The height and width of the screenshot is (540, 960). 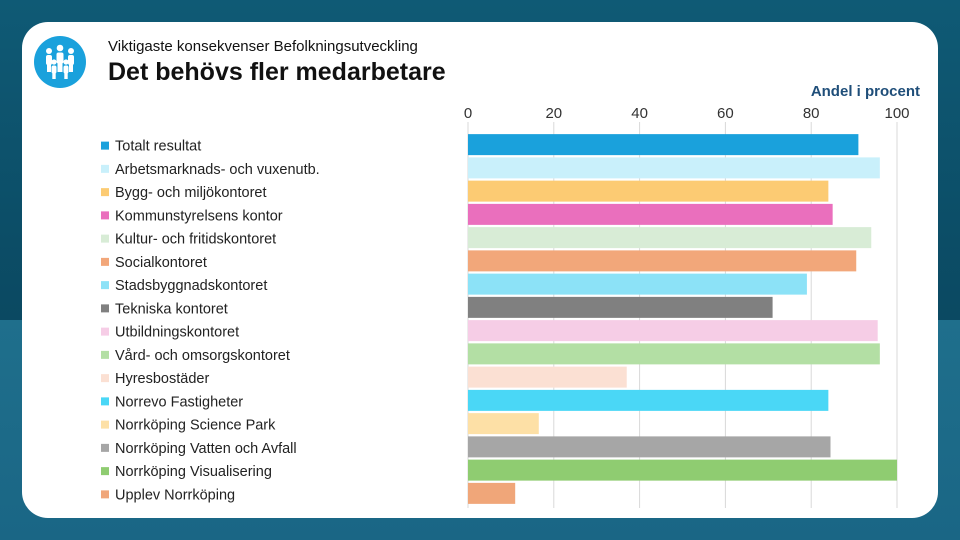 What do you see at coordinates (896, 113) in the screenshot?
I see `x-tick-label: 100` at bounding box center [896, 113].